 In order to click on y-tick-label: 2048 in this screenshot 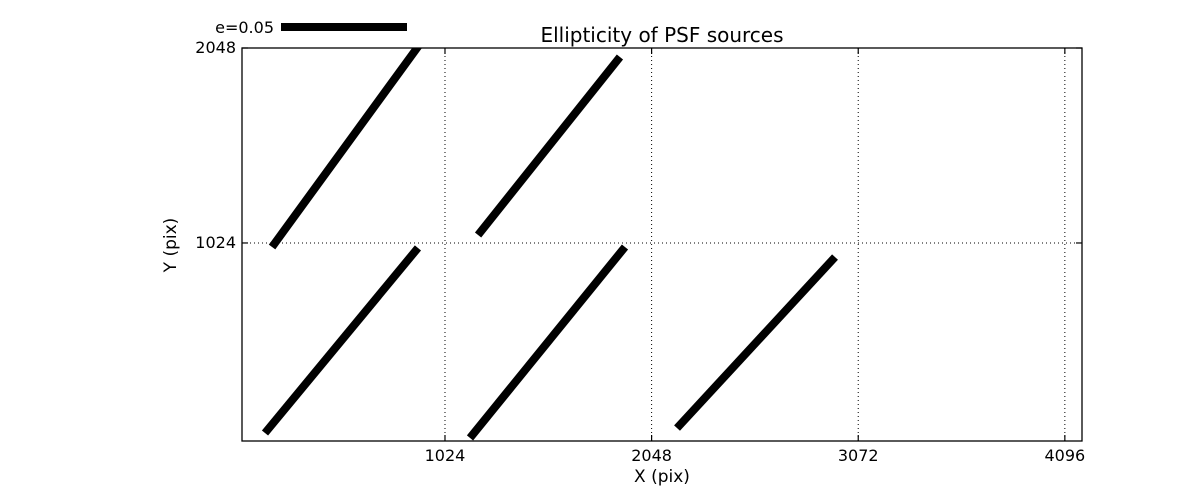, I will do `click(215, 47)`.